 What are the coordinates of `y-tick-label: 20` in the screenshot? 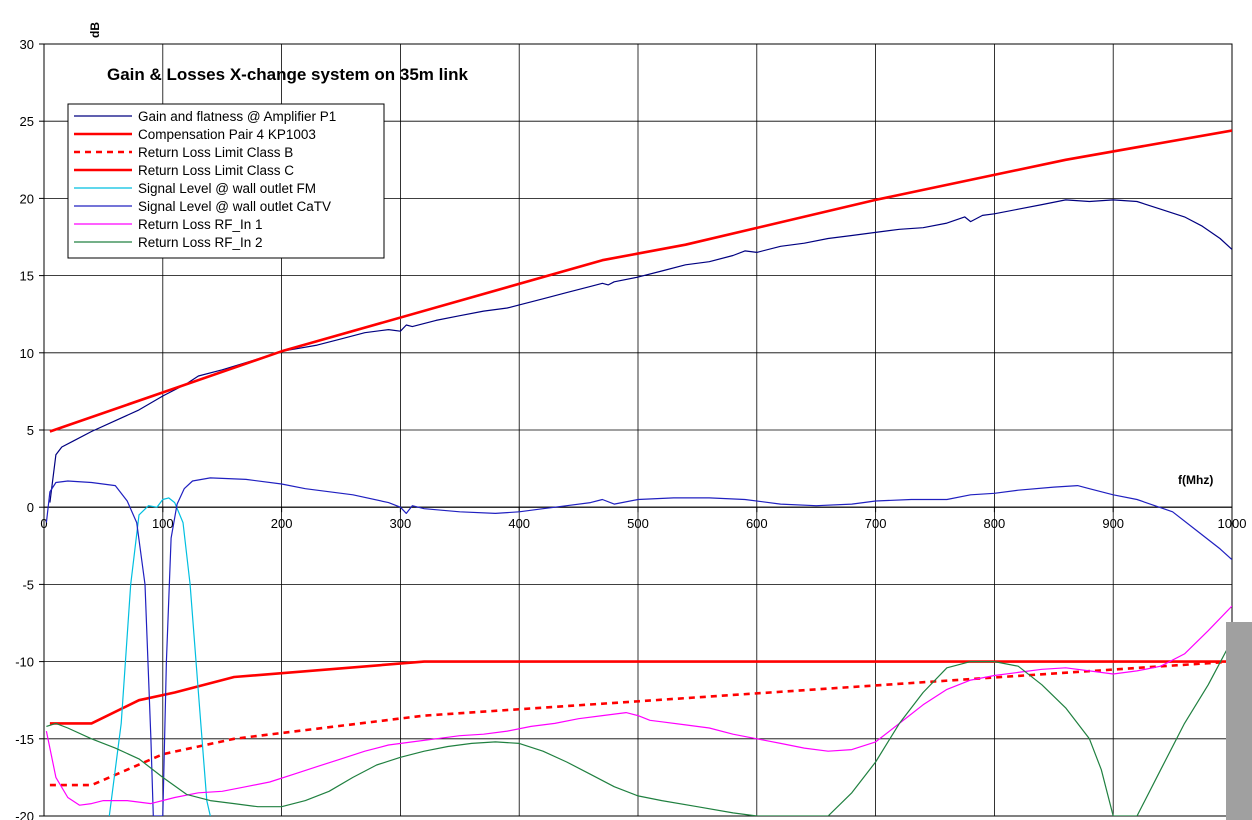 It's located at (27, 198).